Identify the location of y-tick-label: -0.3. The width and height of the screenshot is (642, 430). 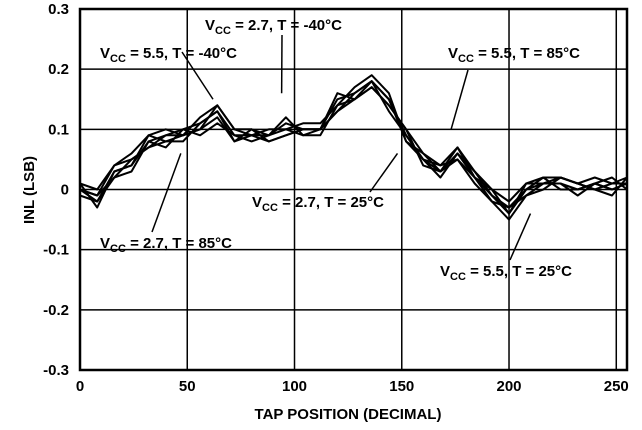
(56, 370).